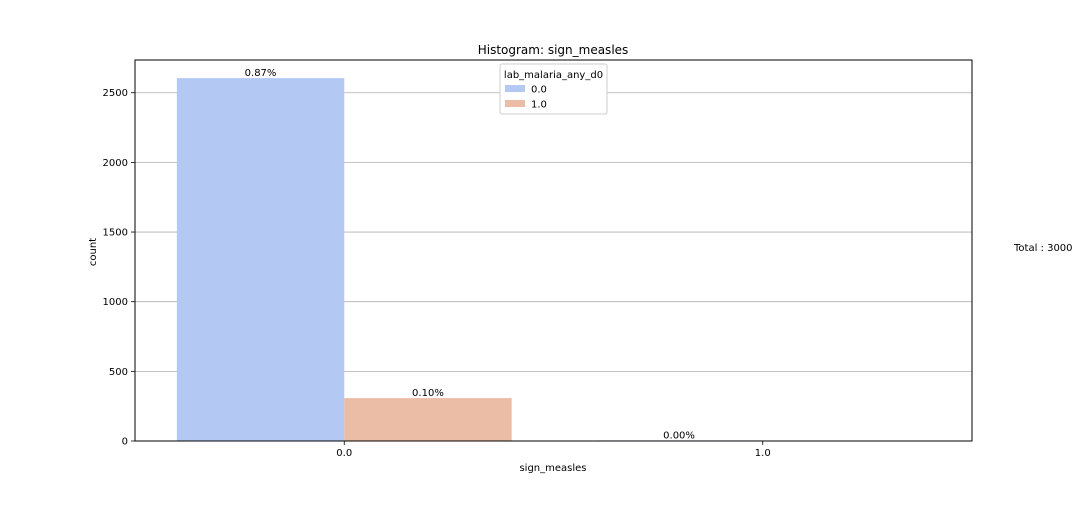 Image resolution: width=1080 pixels, height=508 pixels. What do you see at coordinates (679, 435) in the screenshot?
I see `data-label-1-0: 0.00%` at bounding box center [679, 435].